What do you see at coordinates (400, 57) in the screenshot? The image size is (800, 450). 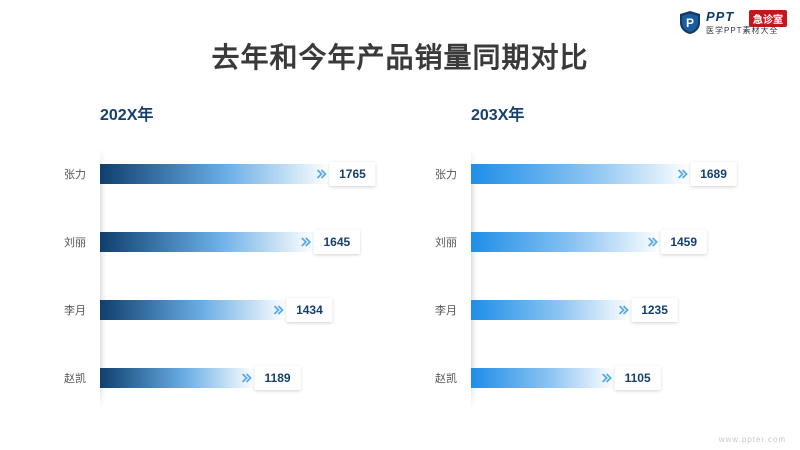 I see `page-title: 去年和今年产品销量同期对比` at bounding box center [400, 57].